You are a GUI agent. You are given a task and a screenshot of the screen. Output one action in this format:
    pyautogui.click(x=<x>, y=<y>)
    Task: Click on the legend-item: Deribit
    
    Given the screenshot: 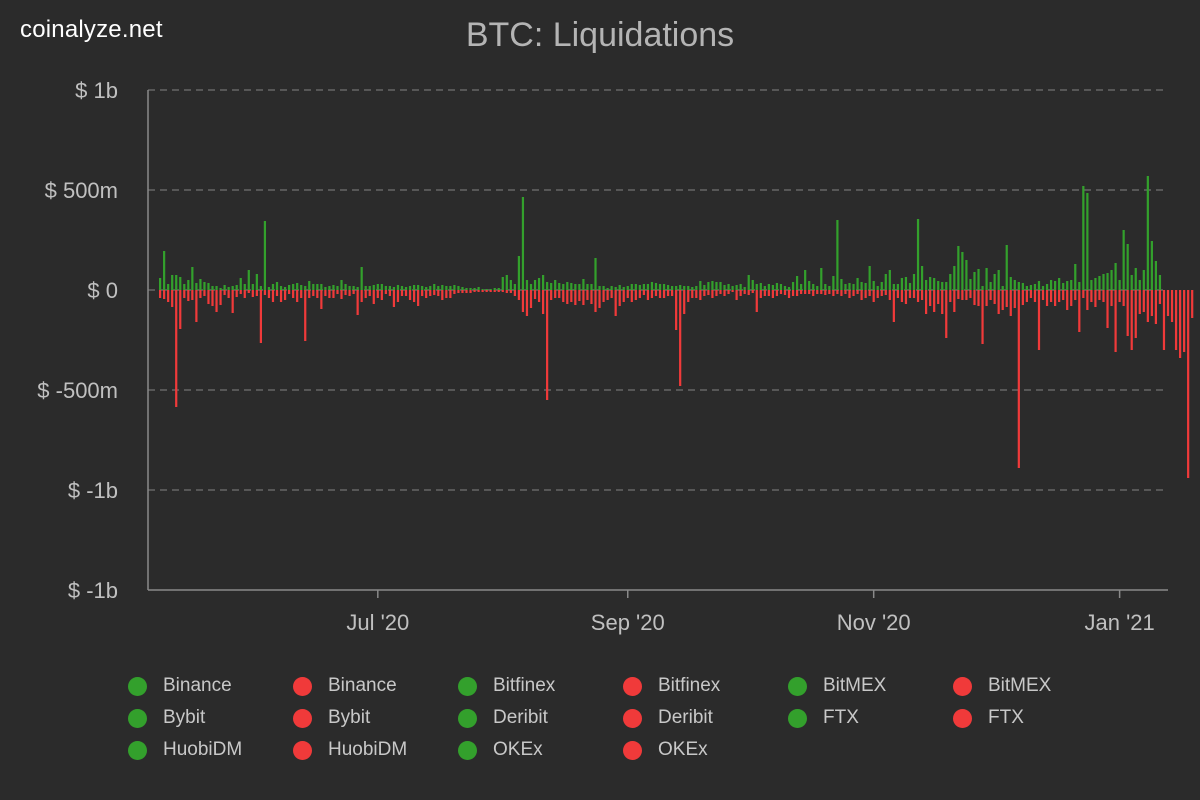 What is the action you would take?
    pyautogui.click(x=705, y=718)
    